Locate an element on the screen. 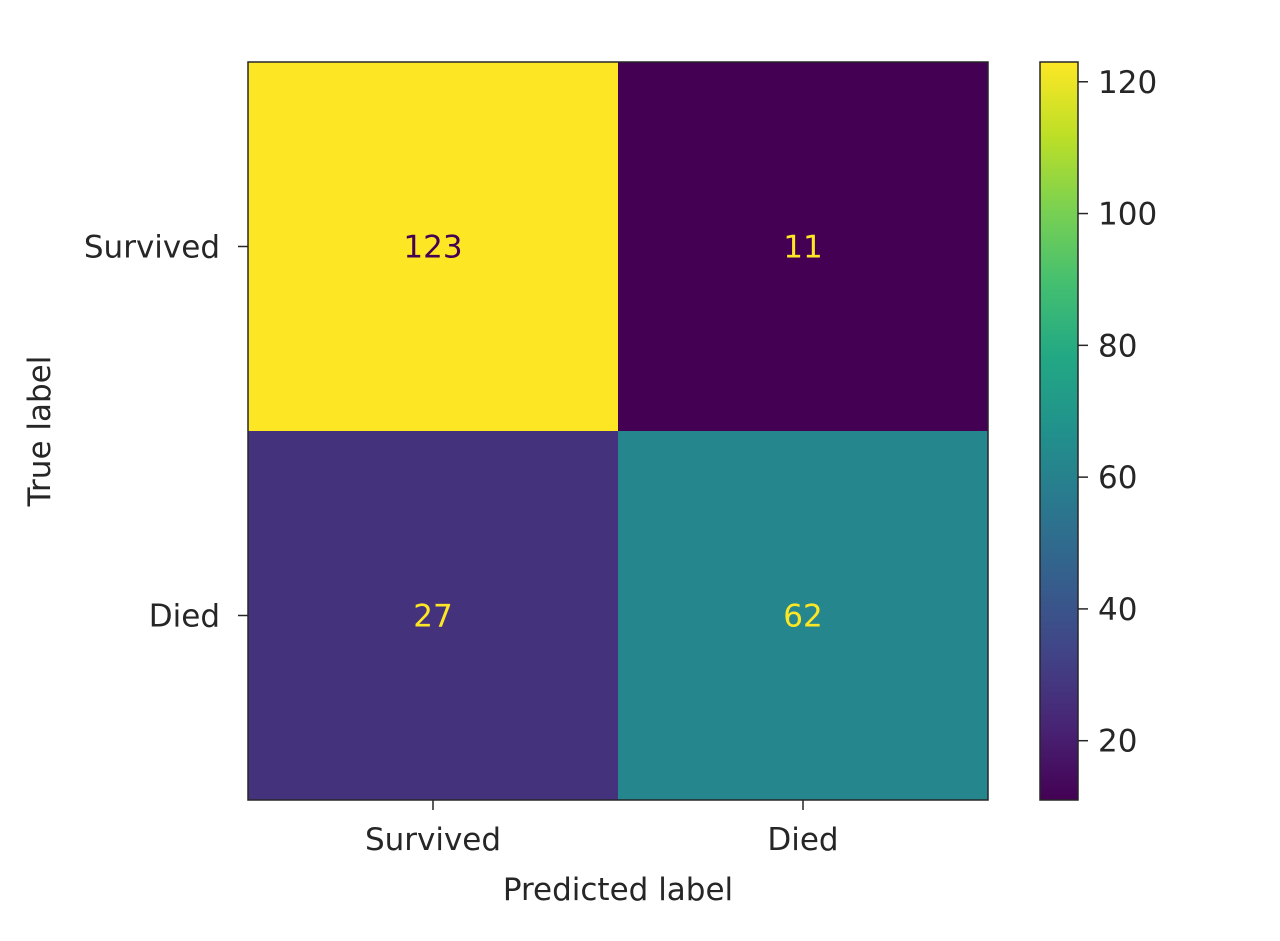 This screenshot has width=1280, height=941. cell-value-label: 62 is located at coordinates (802, 617).